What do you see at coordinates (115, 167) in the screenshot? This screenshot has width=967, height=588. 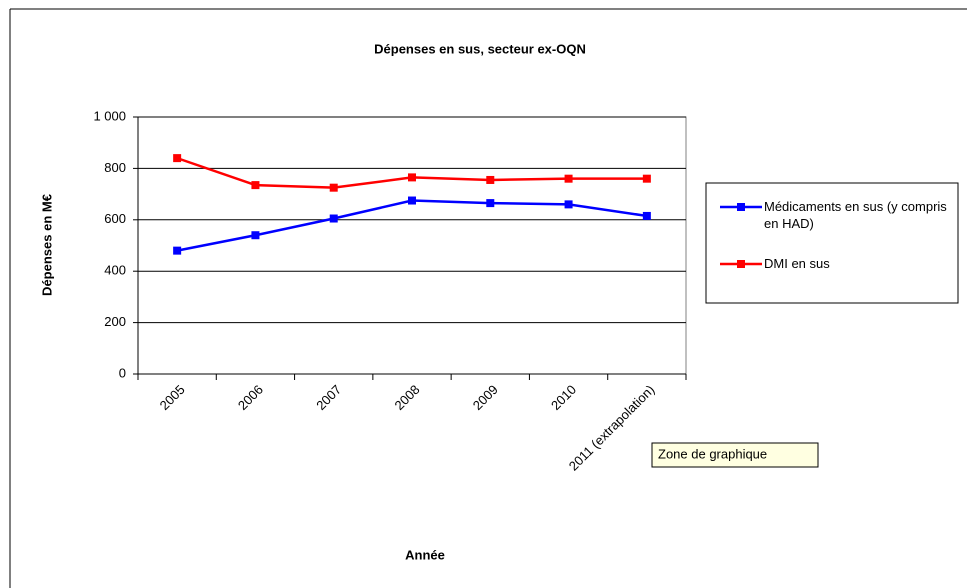 I see `y-tick-label: 800` at bounding box center [115, 167].